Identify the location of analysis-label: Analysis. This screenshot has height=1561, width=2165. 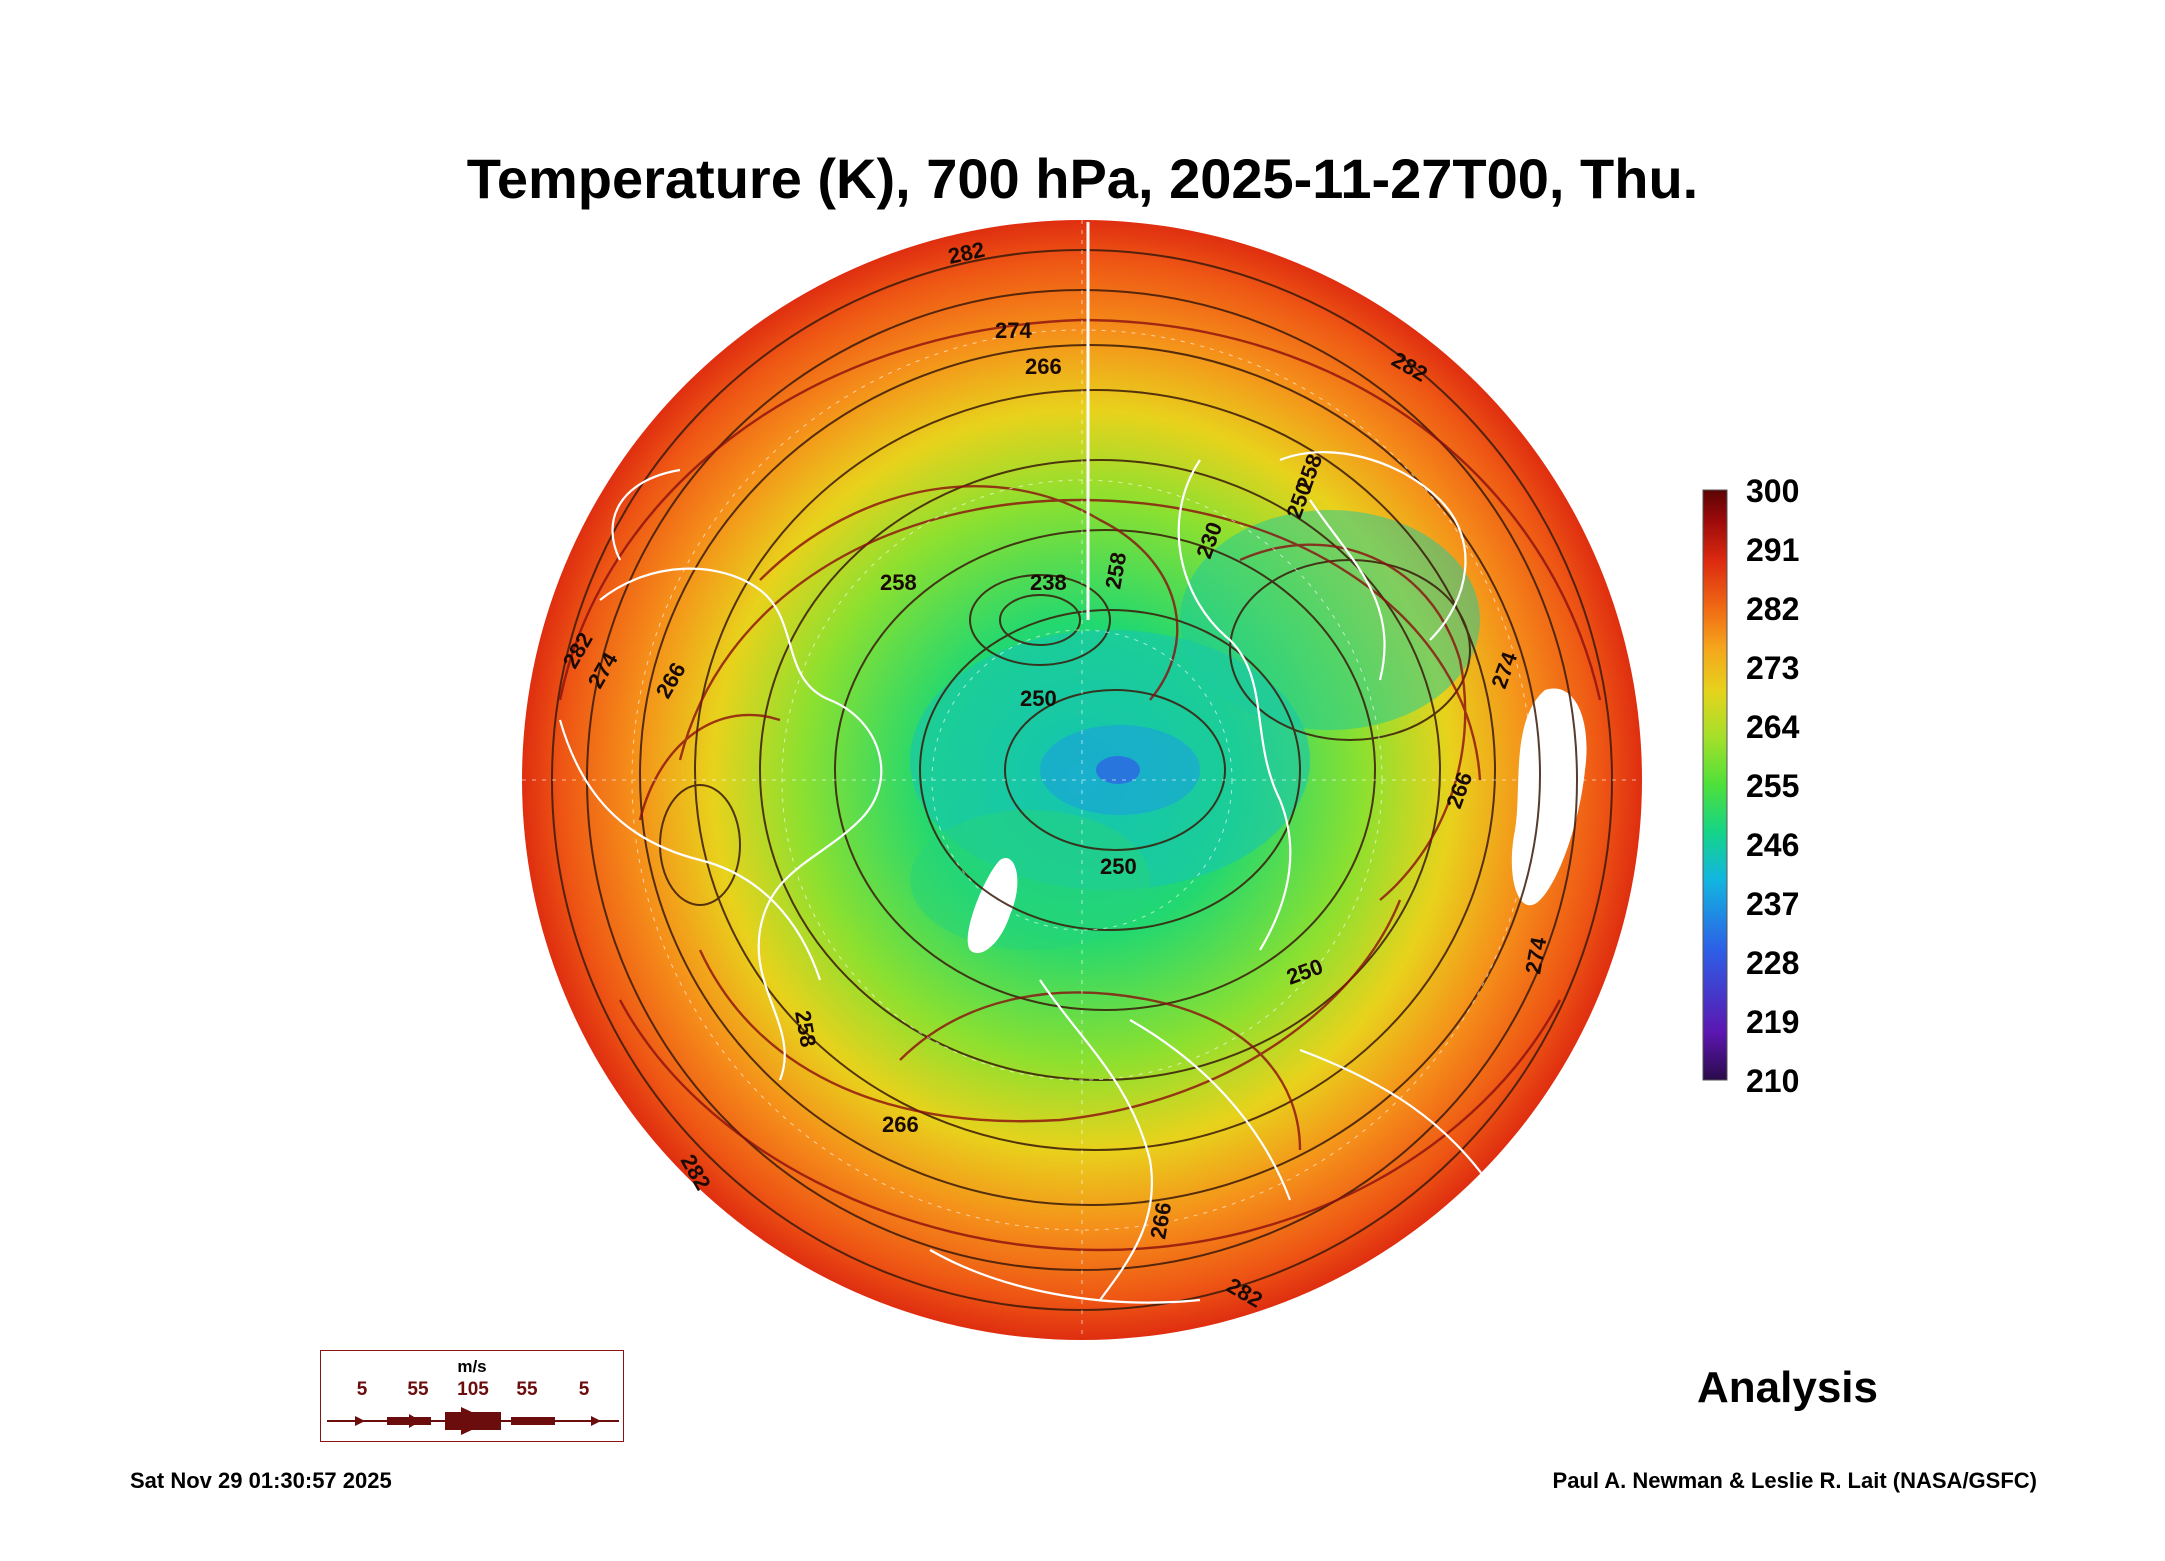
(1787, 1387).